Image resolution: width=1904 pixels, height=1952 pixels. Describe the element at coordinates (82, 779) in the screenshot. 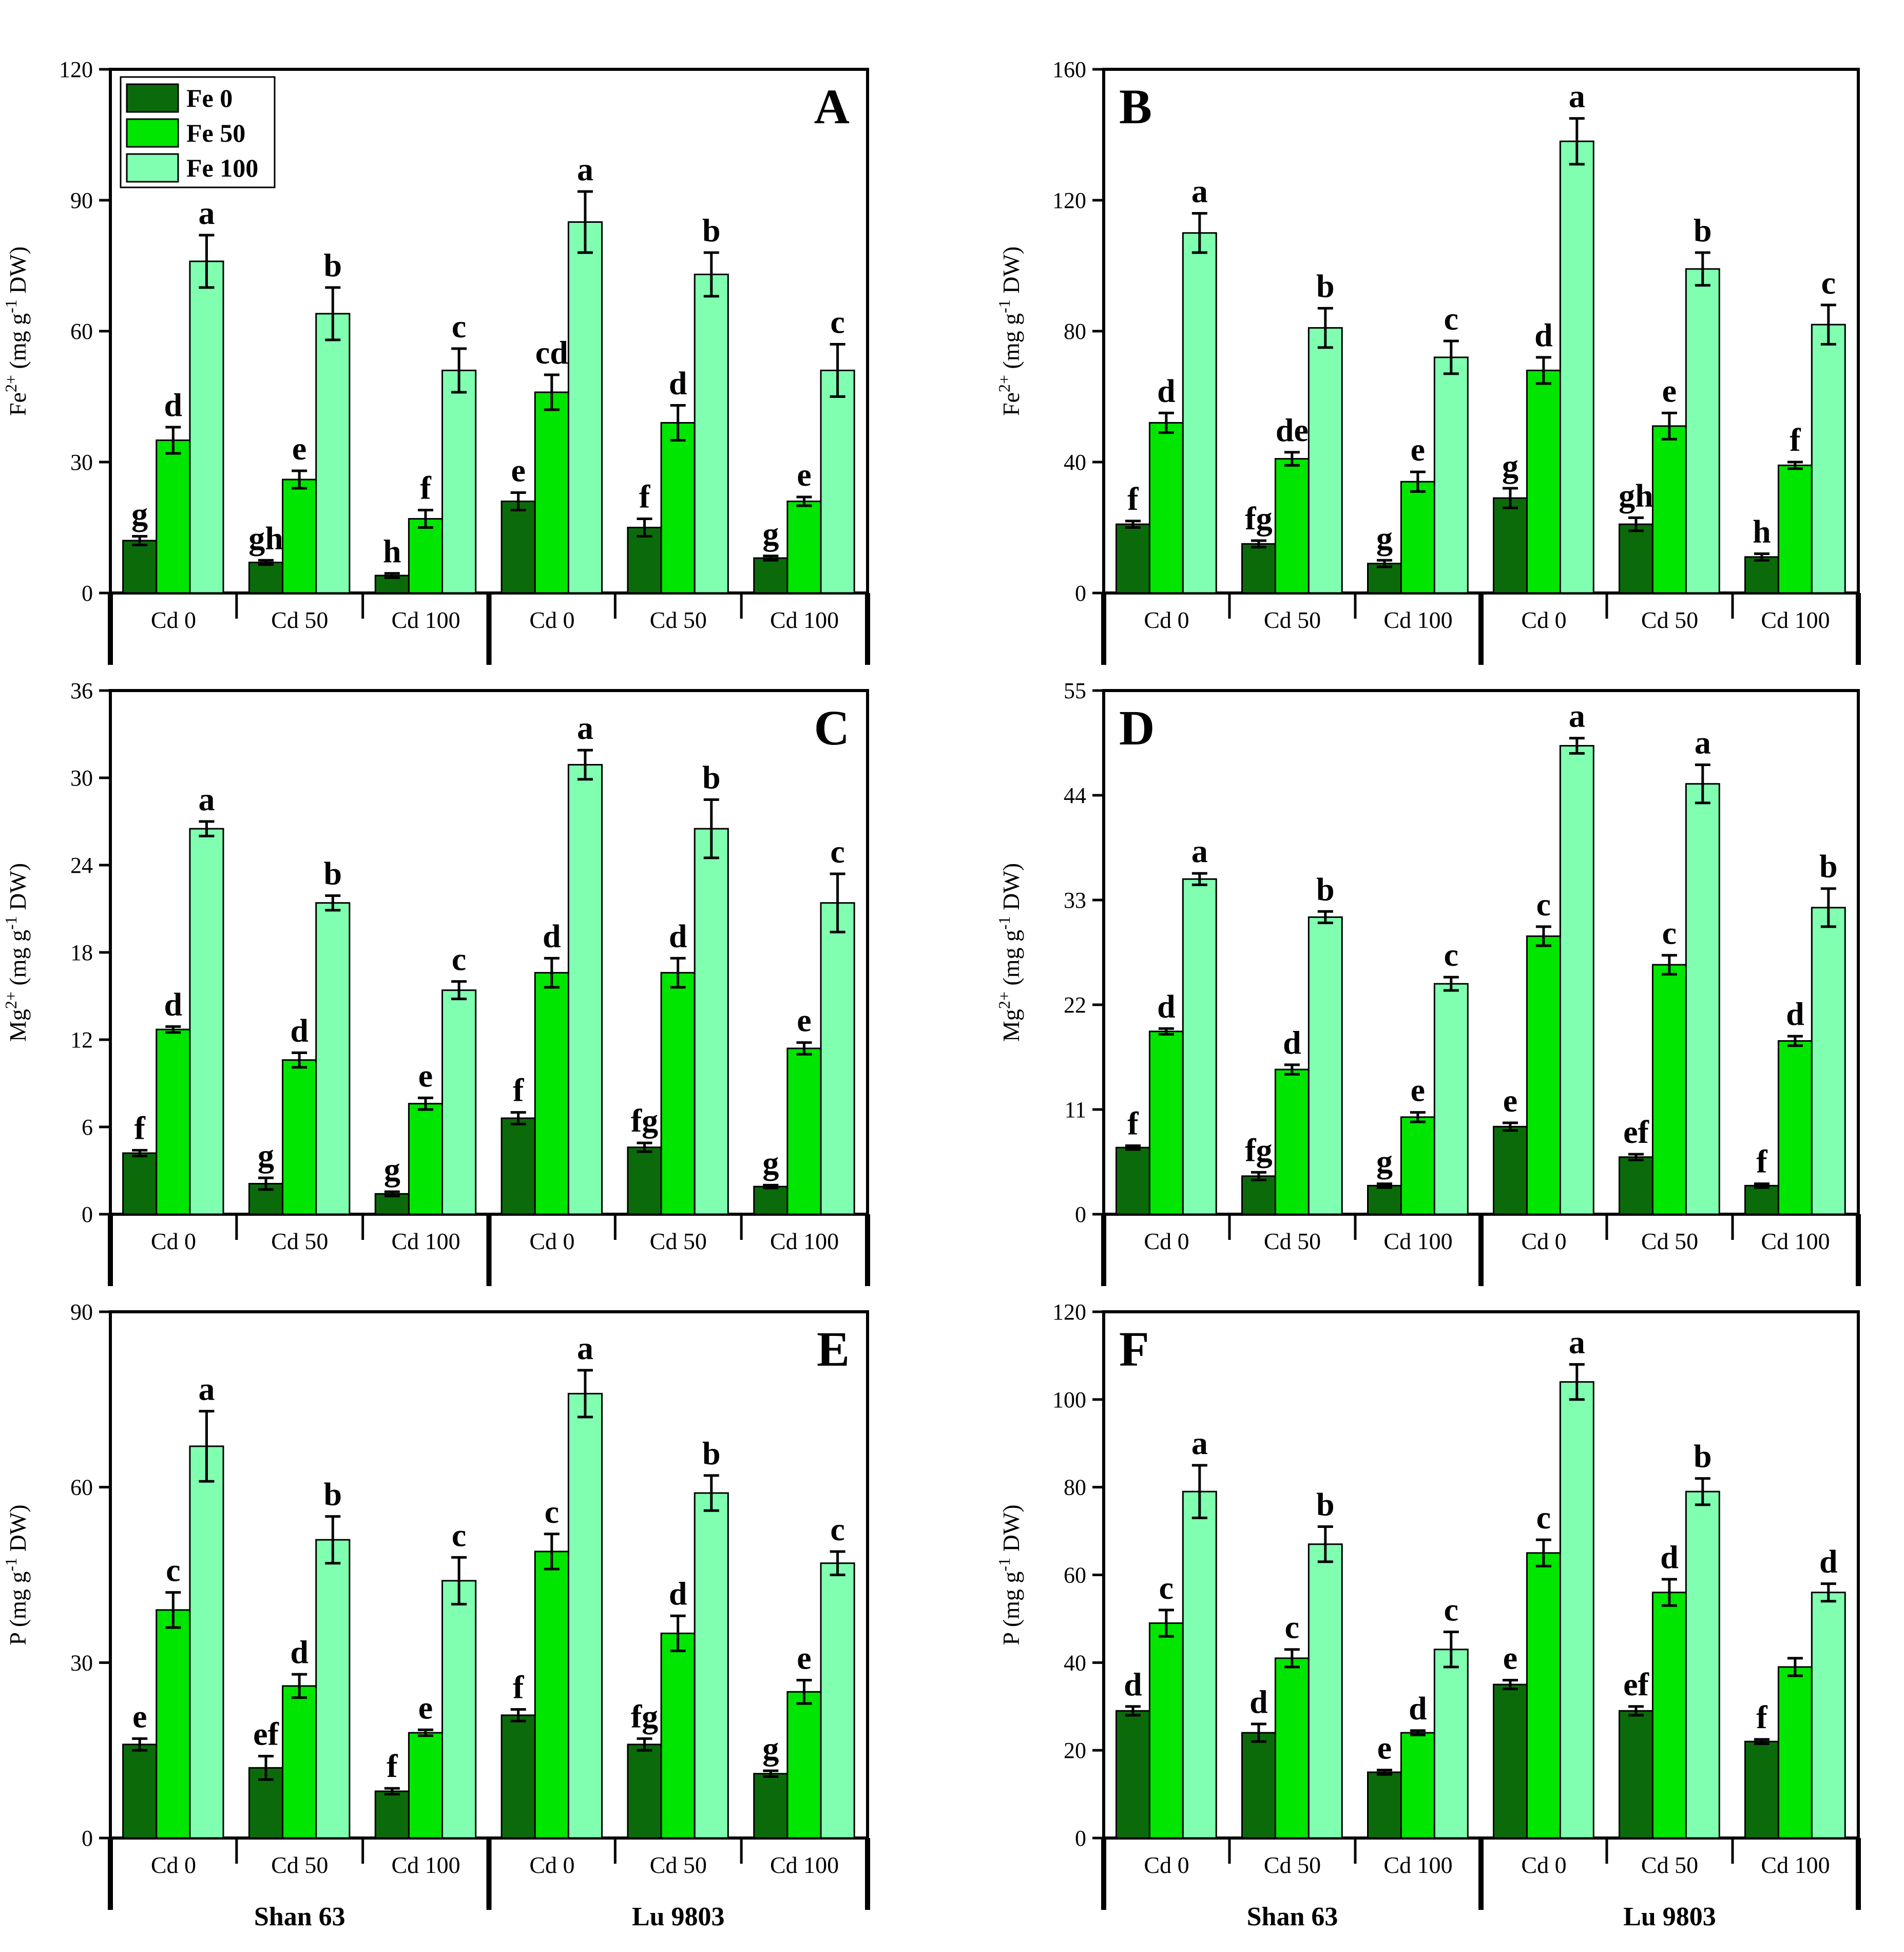

I see `y-tick-label: 30` at that location.